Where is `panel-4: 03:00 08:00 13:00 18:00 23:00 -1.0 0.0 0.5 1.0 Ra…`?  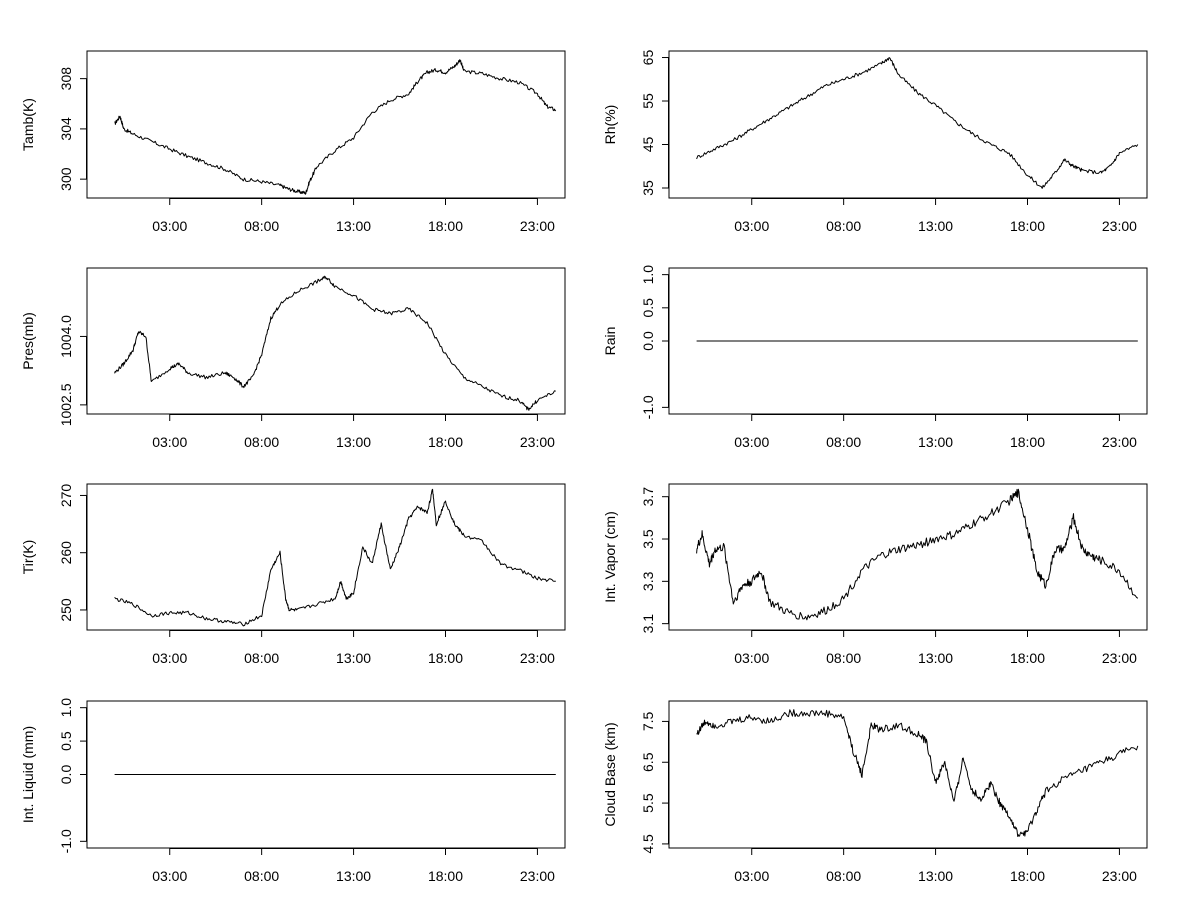
panel-4: 03:00 08:00 13:00 18:00 23:00 -1.0 0.0 0.5 1.0 Ra… is located at coordinates (875, 357).